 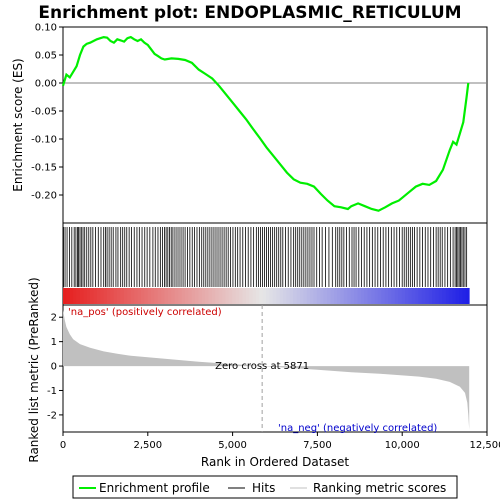 What do you see at coordinates (54, 367) in the screenshot?
I see `metric-y-tick-label: 0` at bounding box center [54, 367].